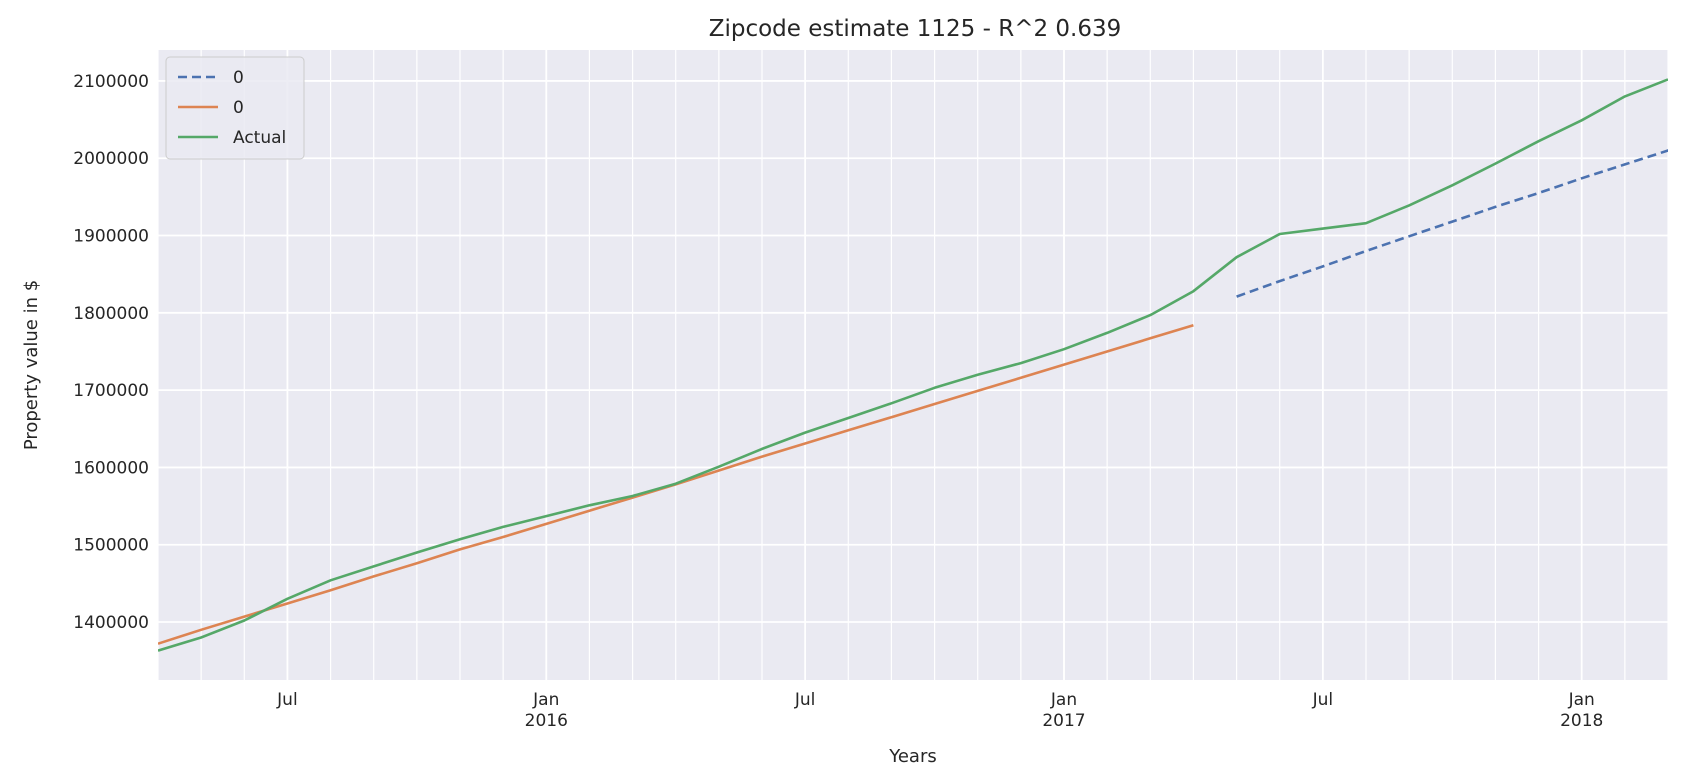 The image size is (1686, 772). Describe the element at coordinates (1063, 721) in the screenshot. I see `x-tick-year-label: 2017` at that location.